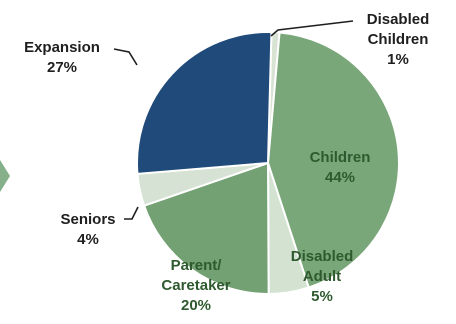 Image resolution: width=456 pixels, height=324 pixels. I want to click on leader-line-expansion, so click(125, 57).